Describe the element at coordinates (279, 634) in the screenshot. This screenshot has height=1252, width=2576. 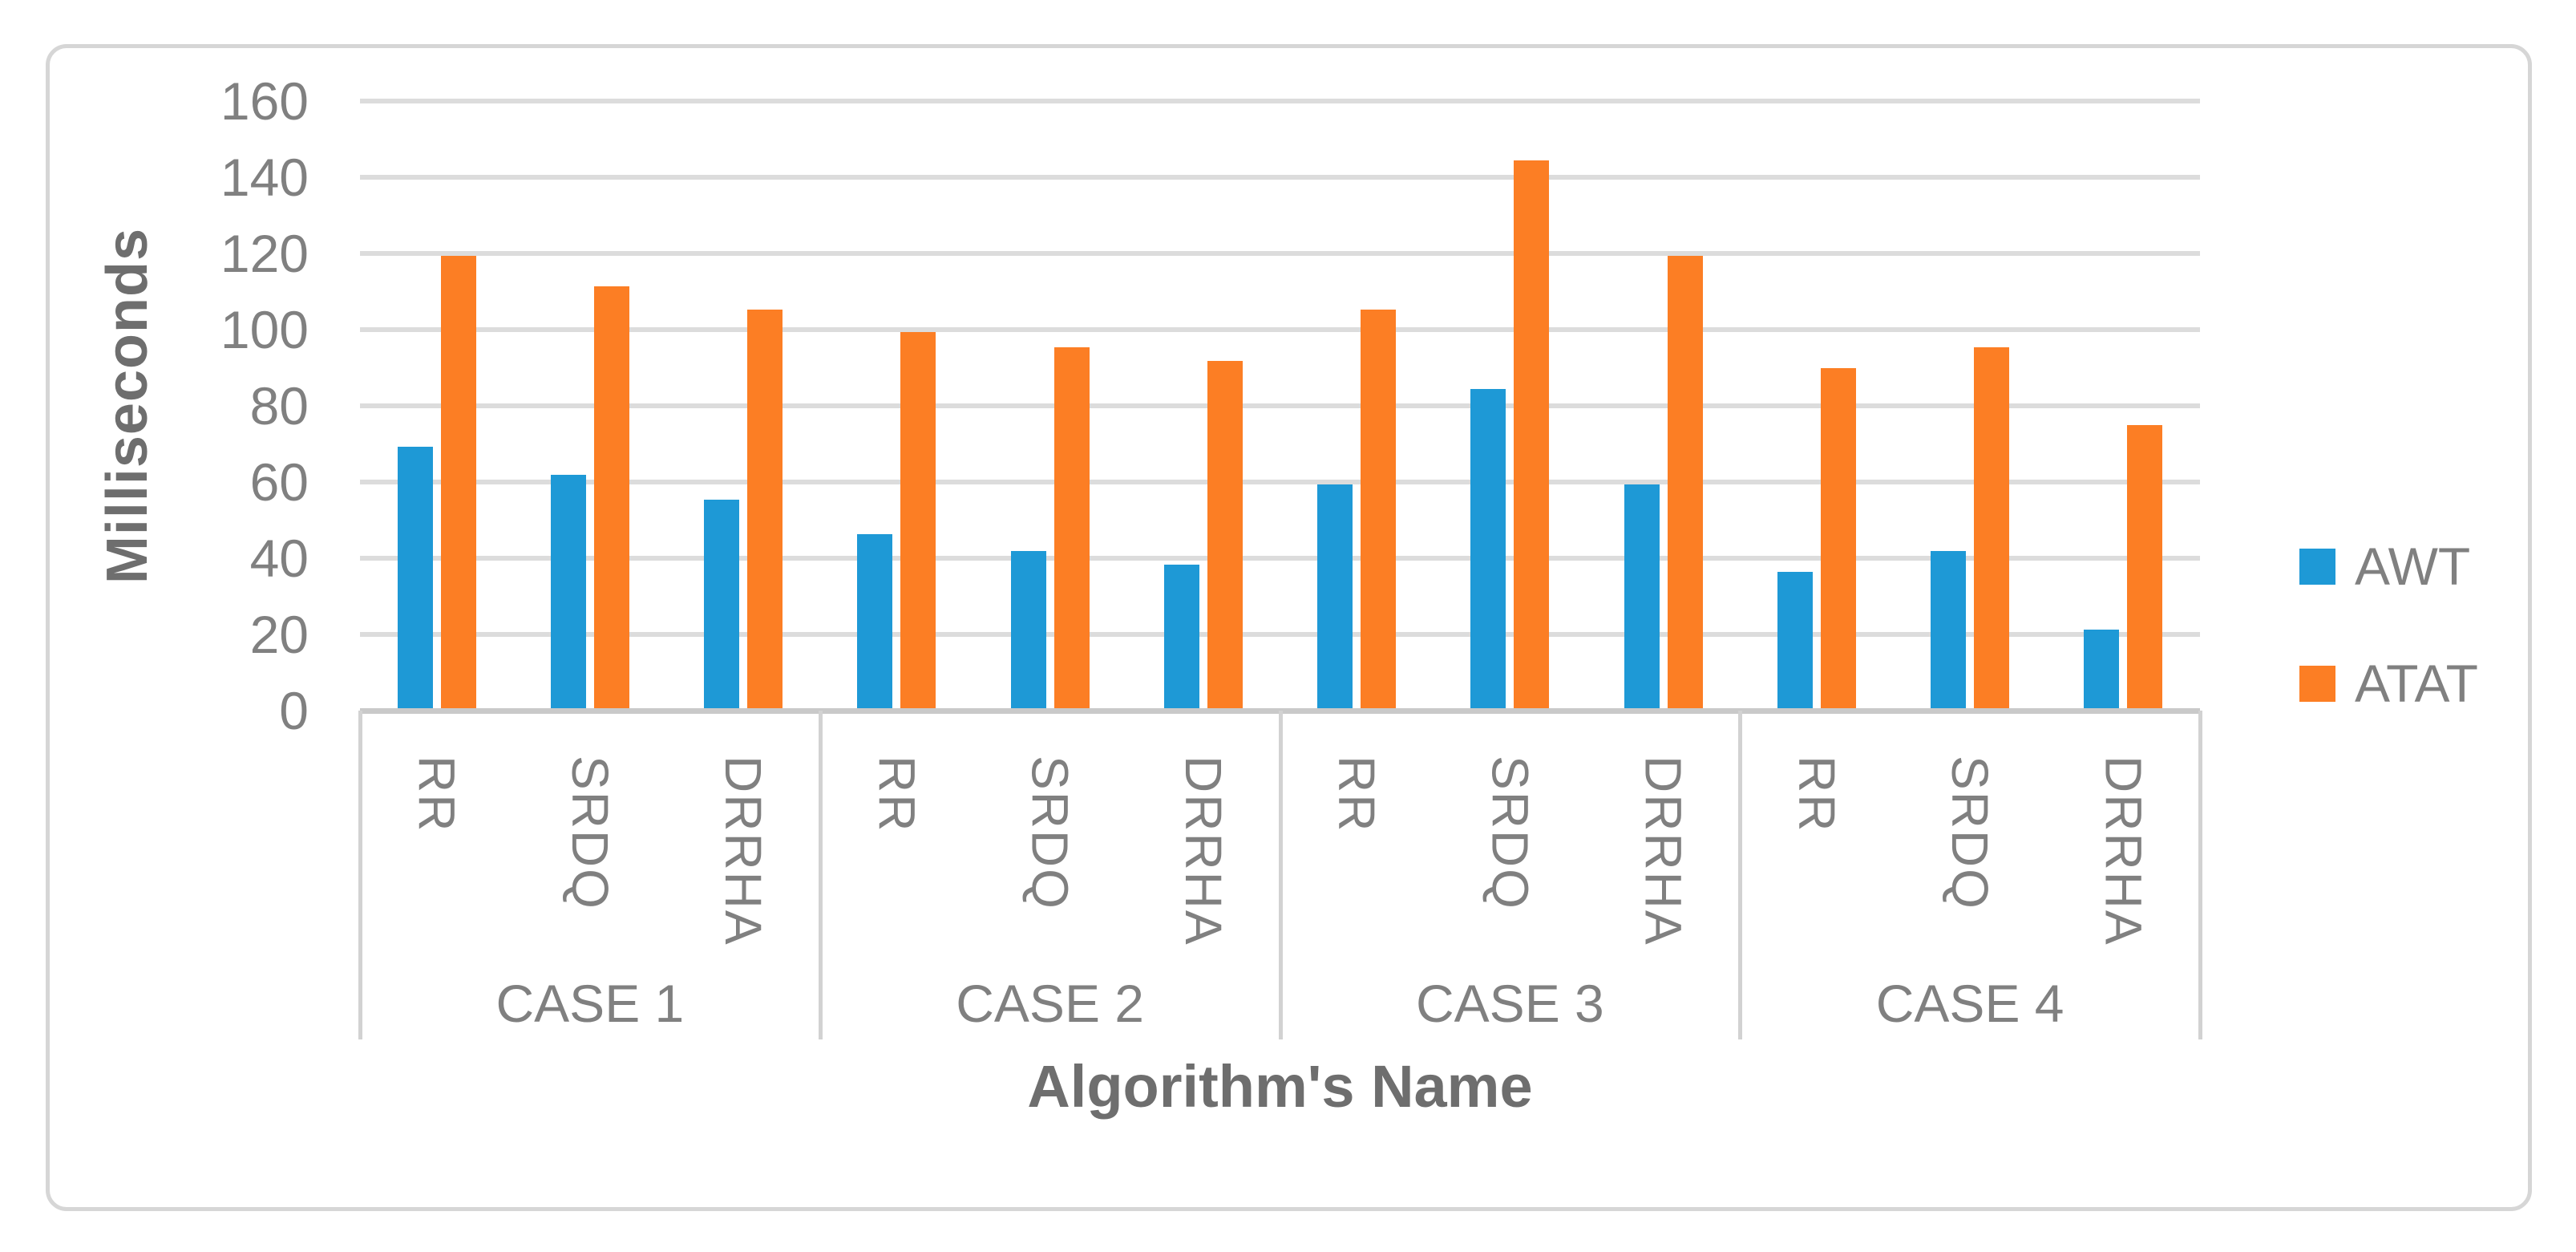
I see `y-tick-label-20: 20` at that location.